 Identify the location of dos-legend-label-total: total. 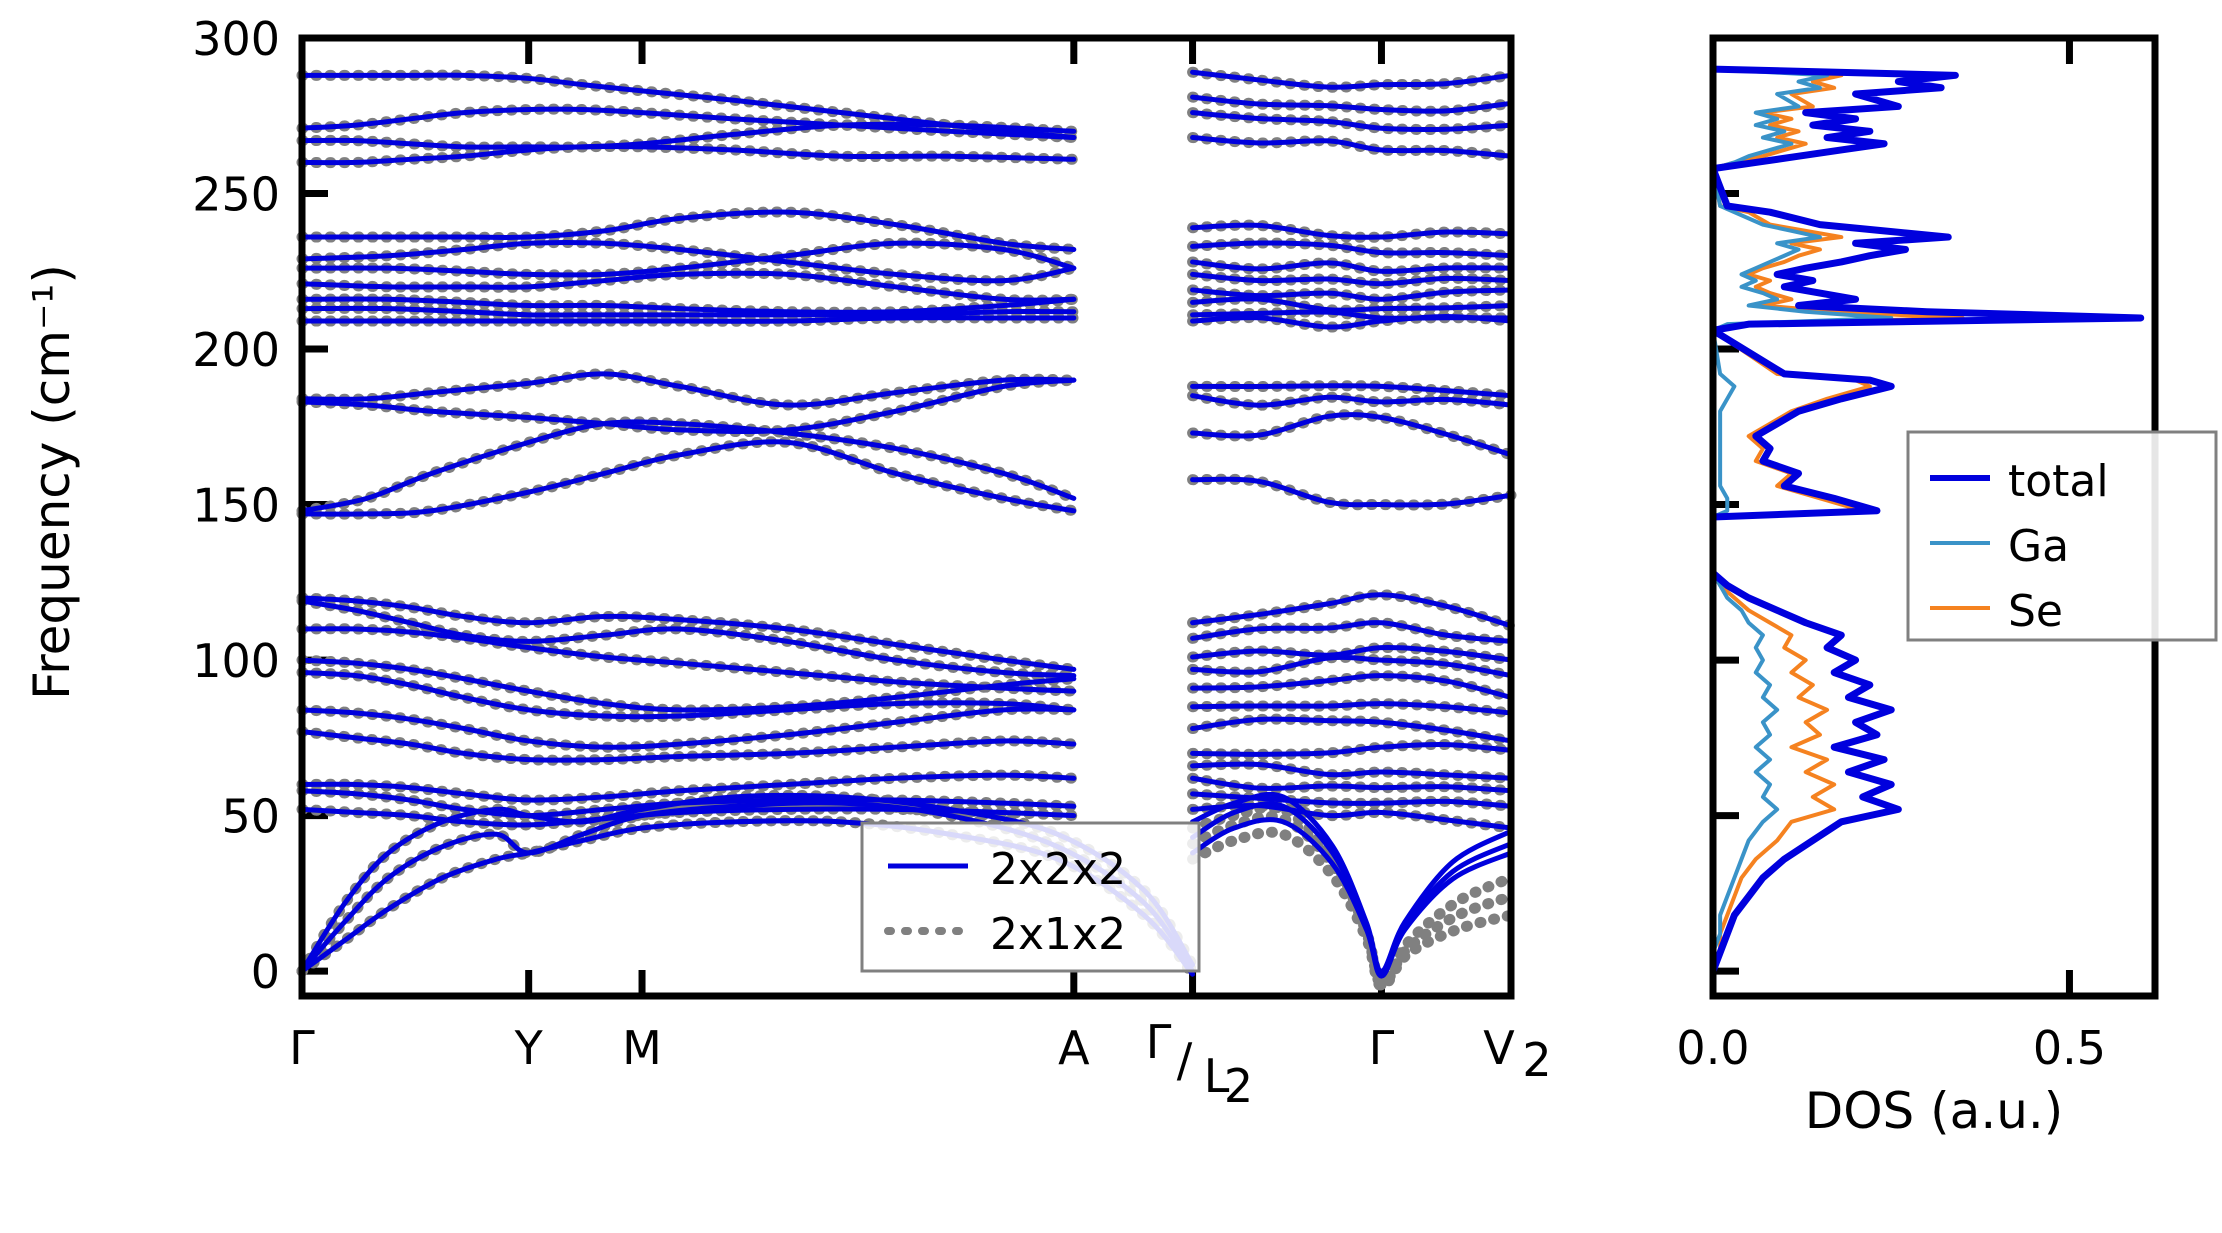
(2058, 481).